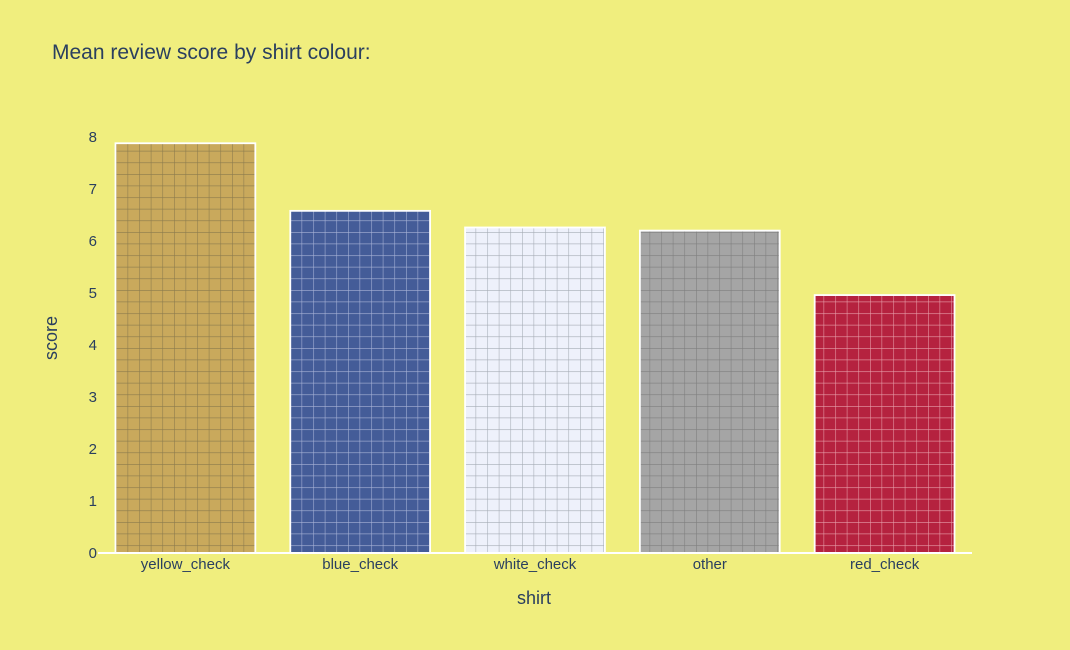  I want to click on y-tick-label: 8, so click(93, 137).